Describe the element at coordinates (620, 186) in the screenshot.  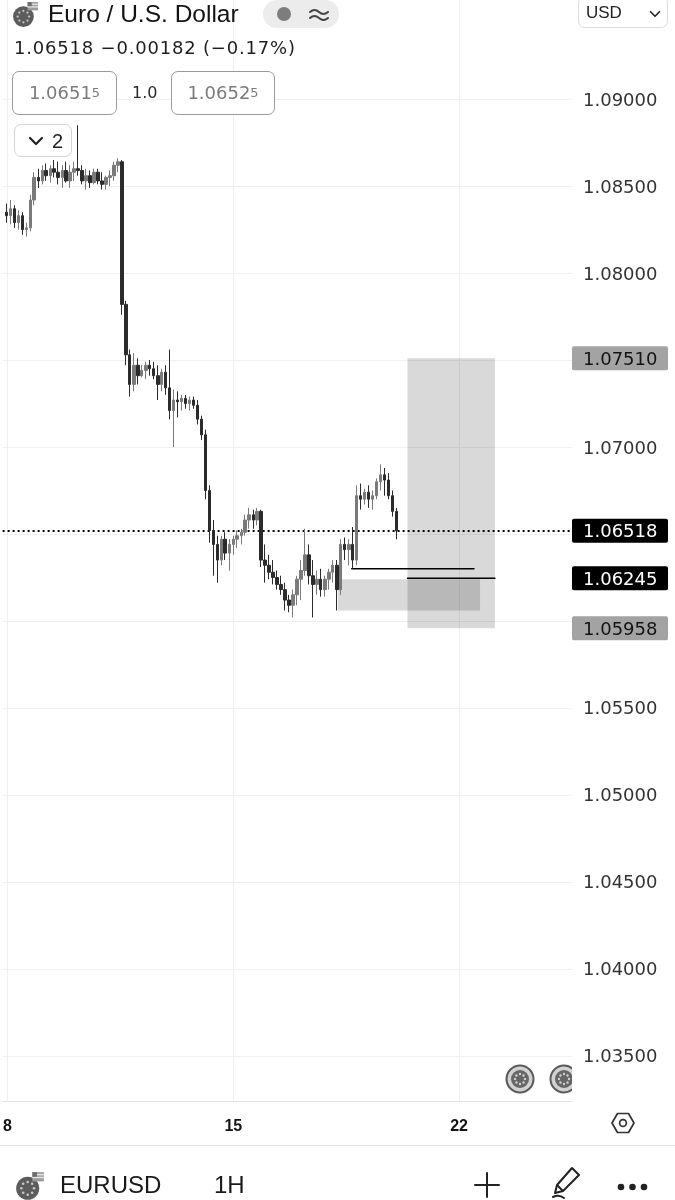
I see `y-tick-label: 1.08500` at that location.